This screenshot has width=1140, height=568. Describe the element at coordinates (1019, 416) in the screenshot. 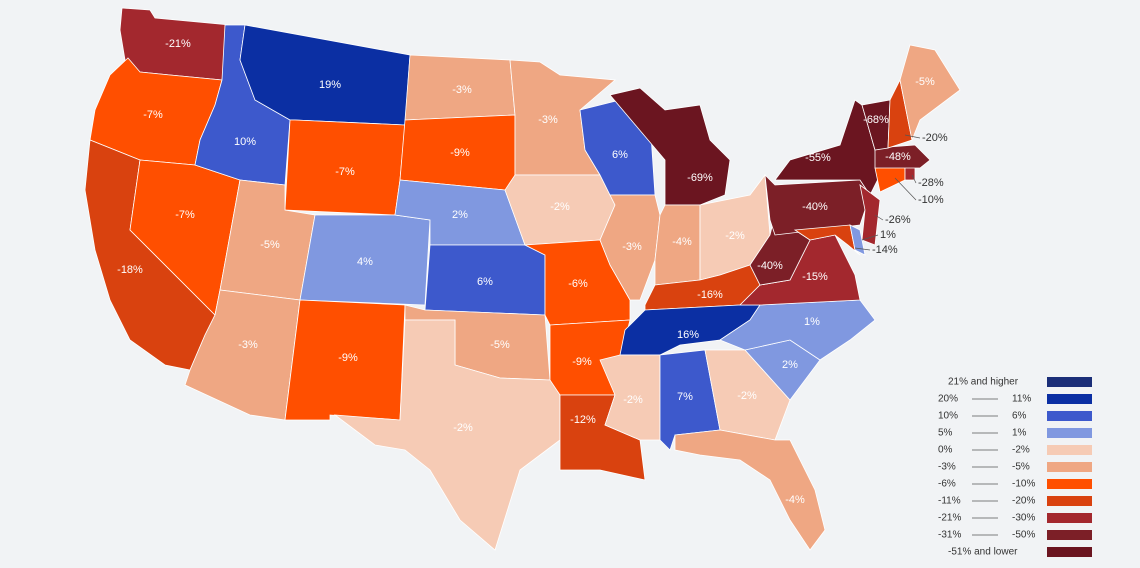

I see `legend-to: 6%` at that location.